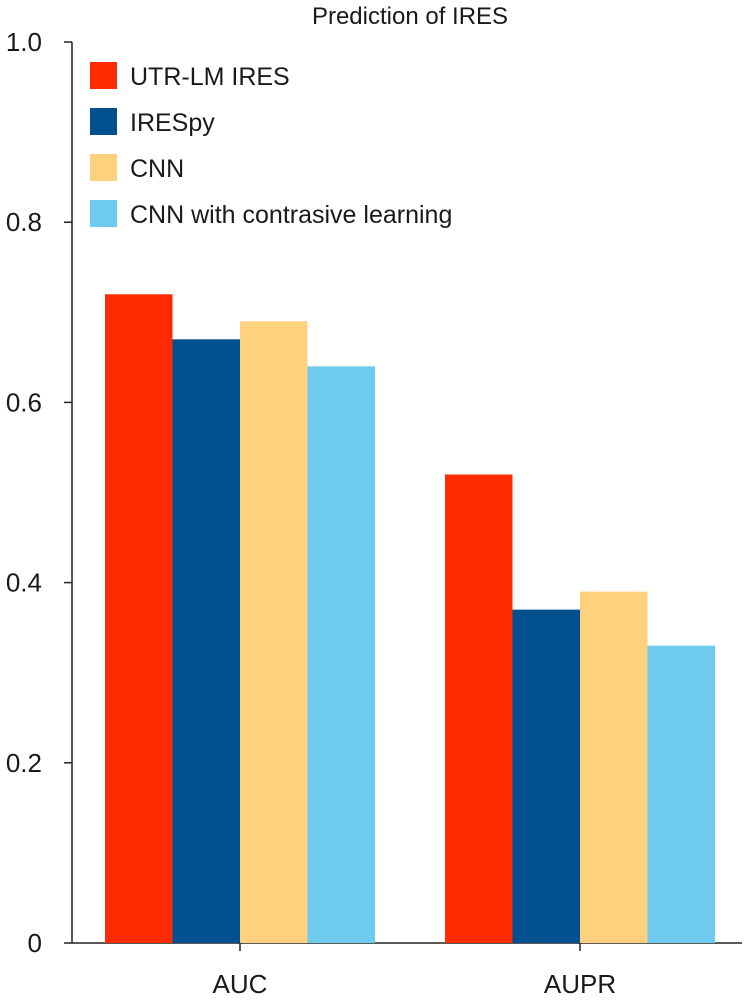  What do you see at coordinates (681, 794) in the screenshot?
I see `bar-cnn-with-contrasive-learning-aupr` at bounding box center [681, 794].